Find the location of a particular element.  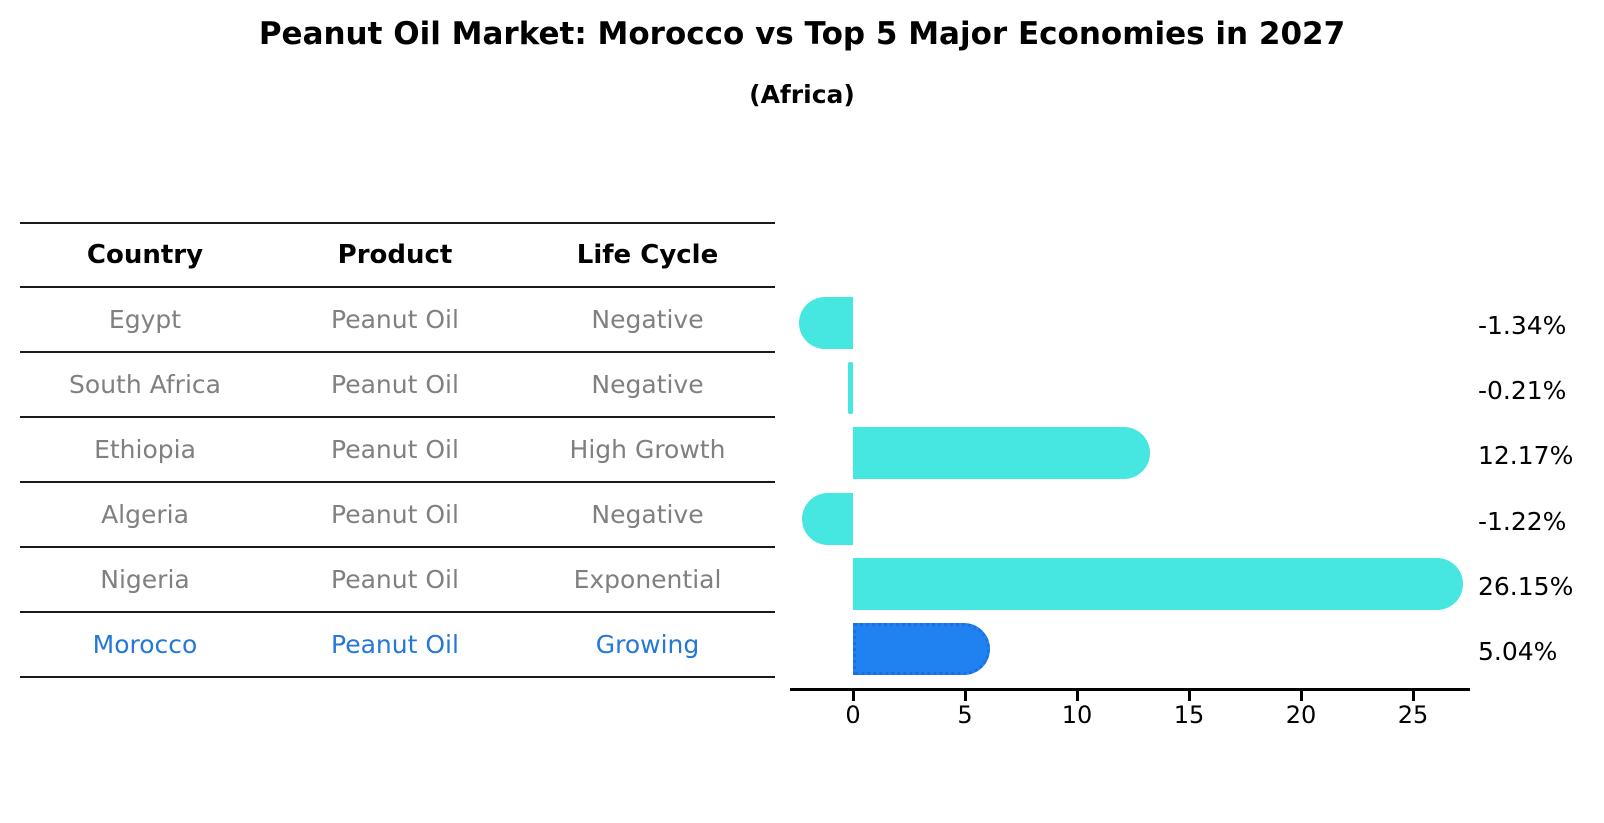

cell-life-cycle: Exponential is located at coordinates (647, 579).